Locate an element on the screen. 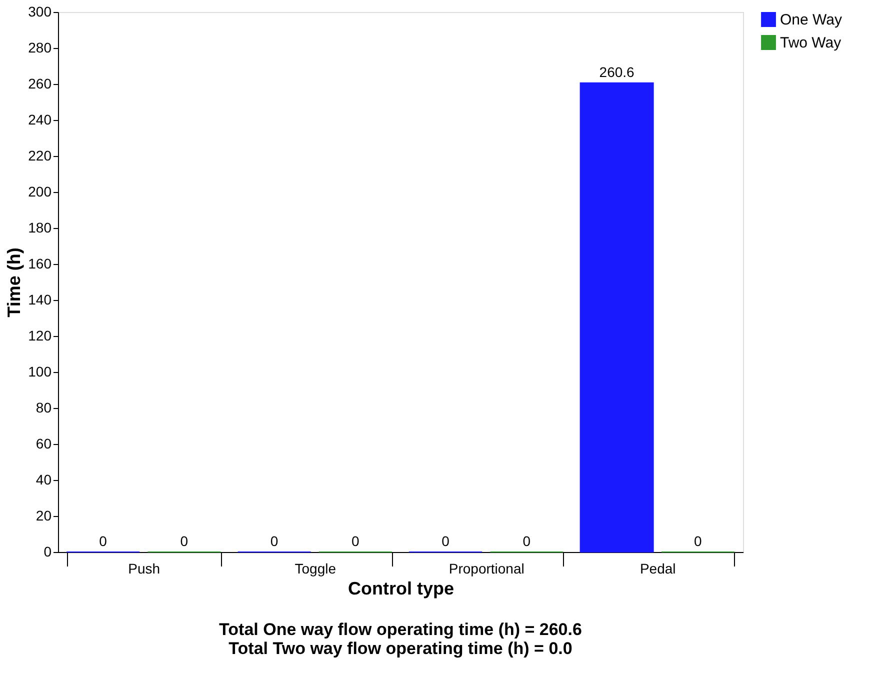 The image size is (890, 686). y-tick-label: 260 is located at coordinates (40, 84).